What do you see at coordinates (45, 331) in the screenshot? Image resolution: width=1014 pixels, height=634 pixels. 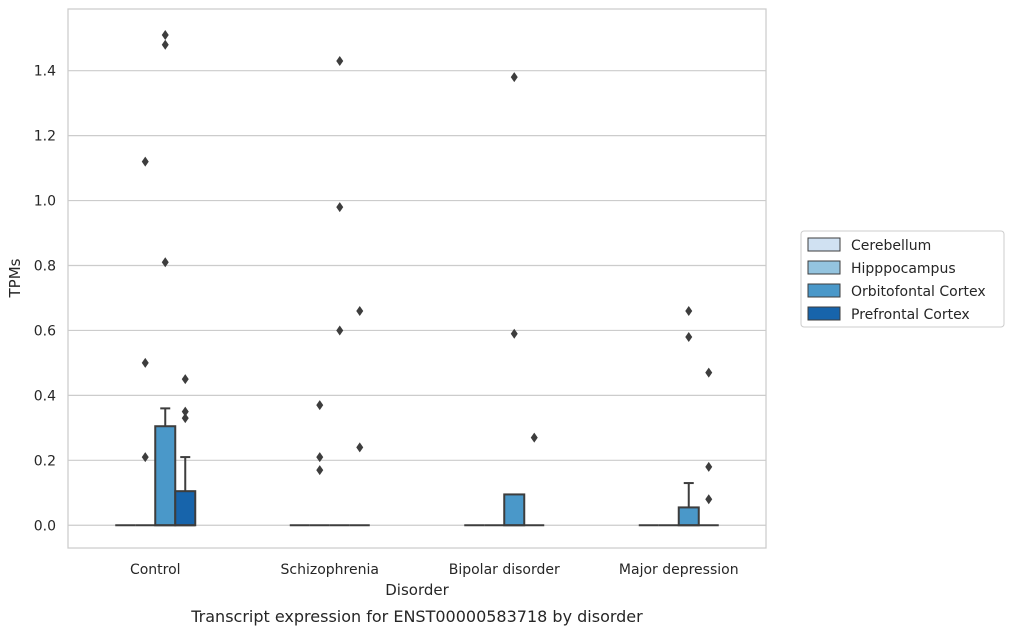 I see `y-tick-label: 0.6` at bounding box center [45, 331].